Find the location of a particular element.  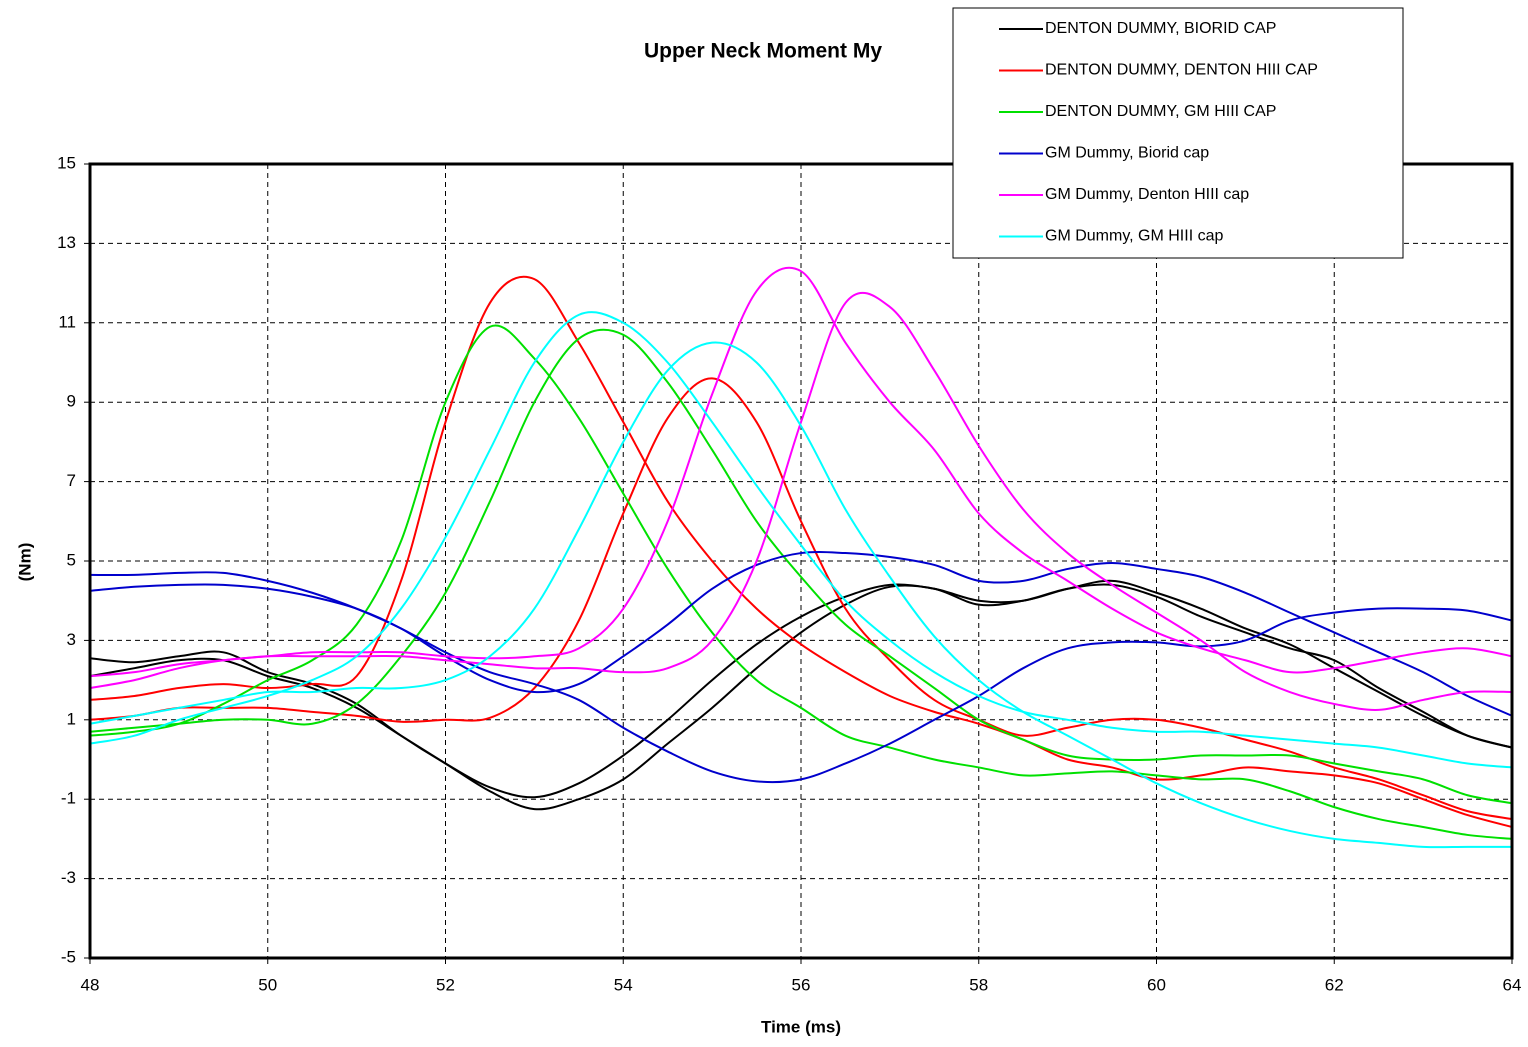

chart-title: Upper Neck Moment My is located at coordinates (763, 51).